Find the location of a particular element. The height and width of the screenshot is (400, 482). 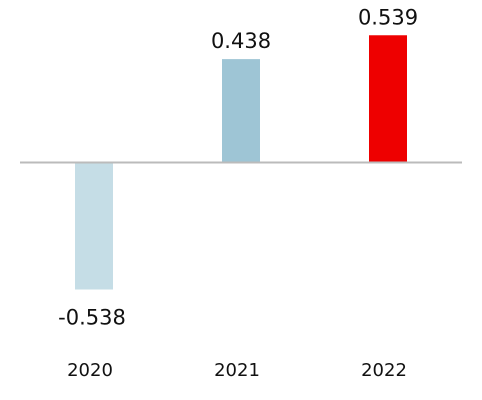

data-label-2022: 0.539 is located at coordinates (388, 17).